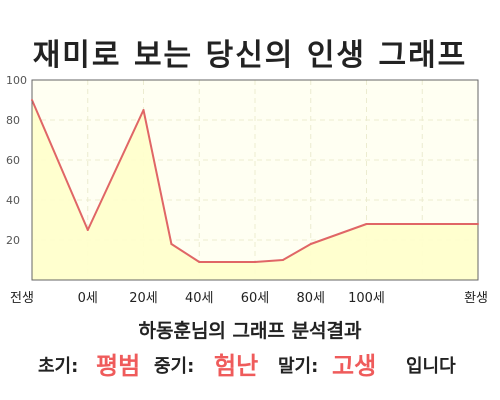 Image resolution: width=500 pixels, height=400 pixels. What do you see at coordinates (255, 298) in the screenshot?
I see `x-tick-label: 60세` at bounding box center [255, 298].